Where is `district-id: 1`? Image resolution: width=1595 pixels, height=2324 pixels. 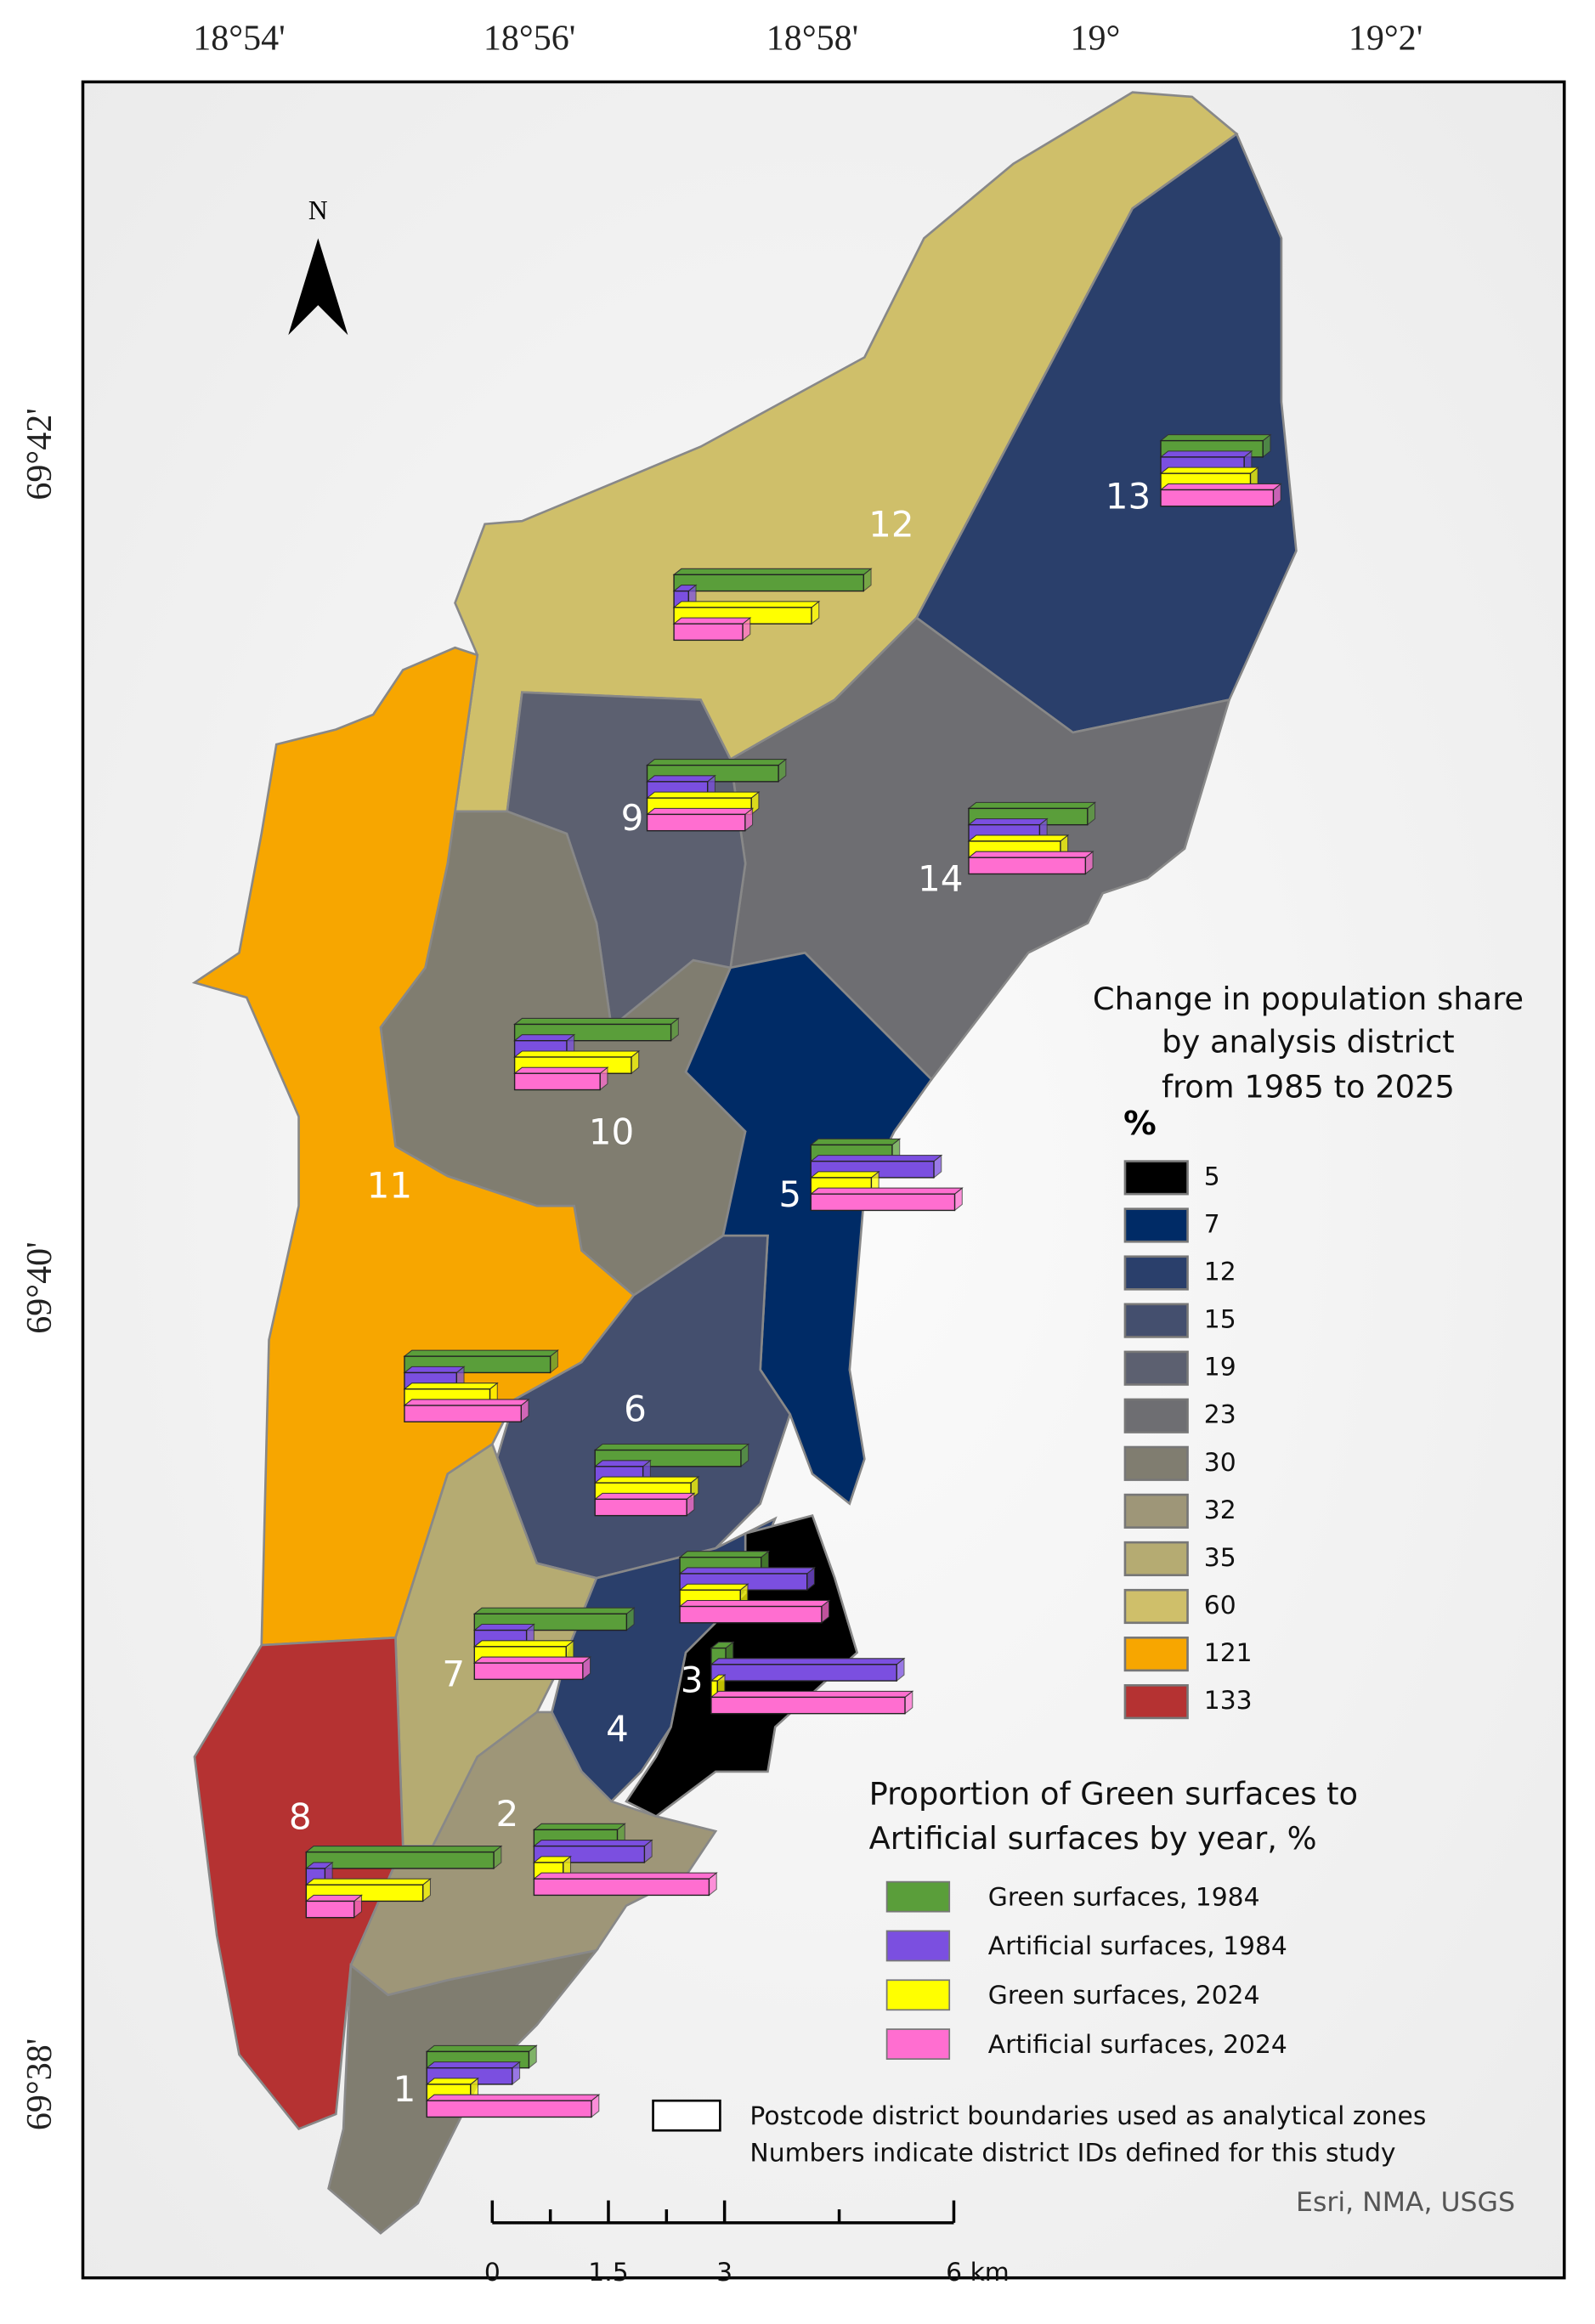
district-id: 1 is located at coordinates (404, 2089).